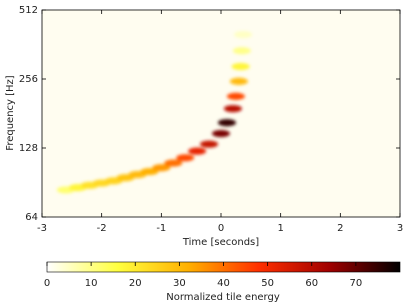  I want to click on x-axis-label: Time [seconds], so click(220, 242).